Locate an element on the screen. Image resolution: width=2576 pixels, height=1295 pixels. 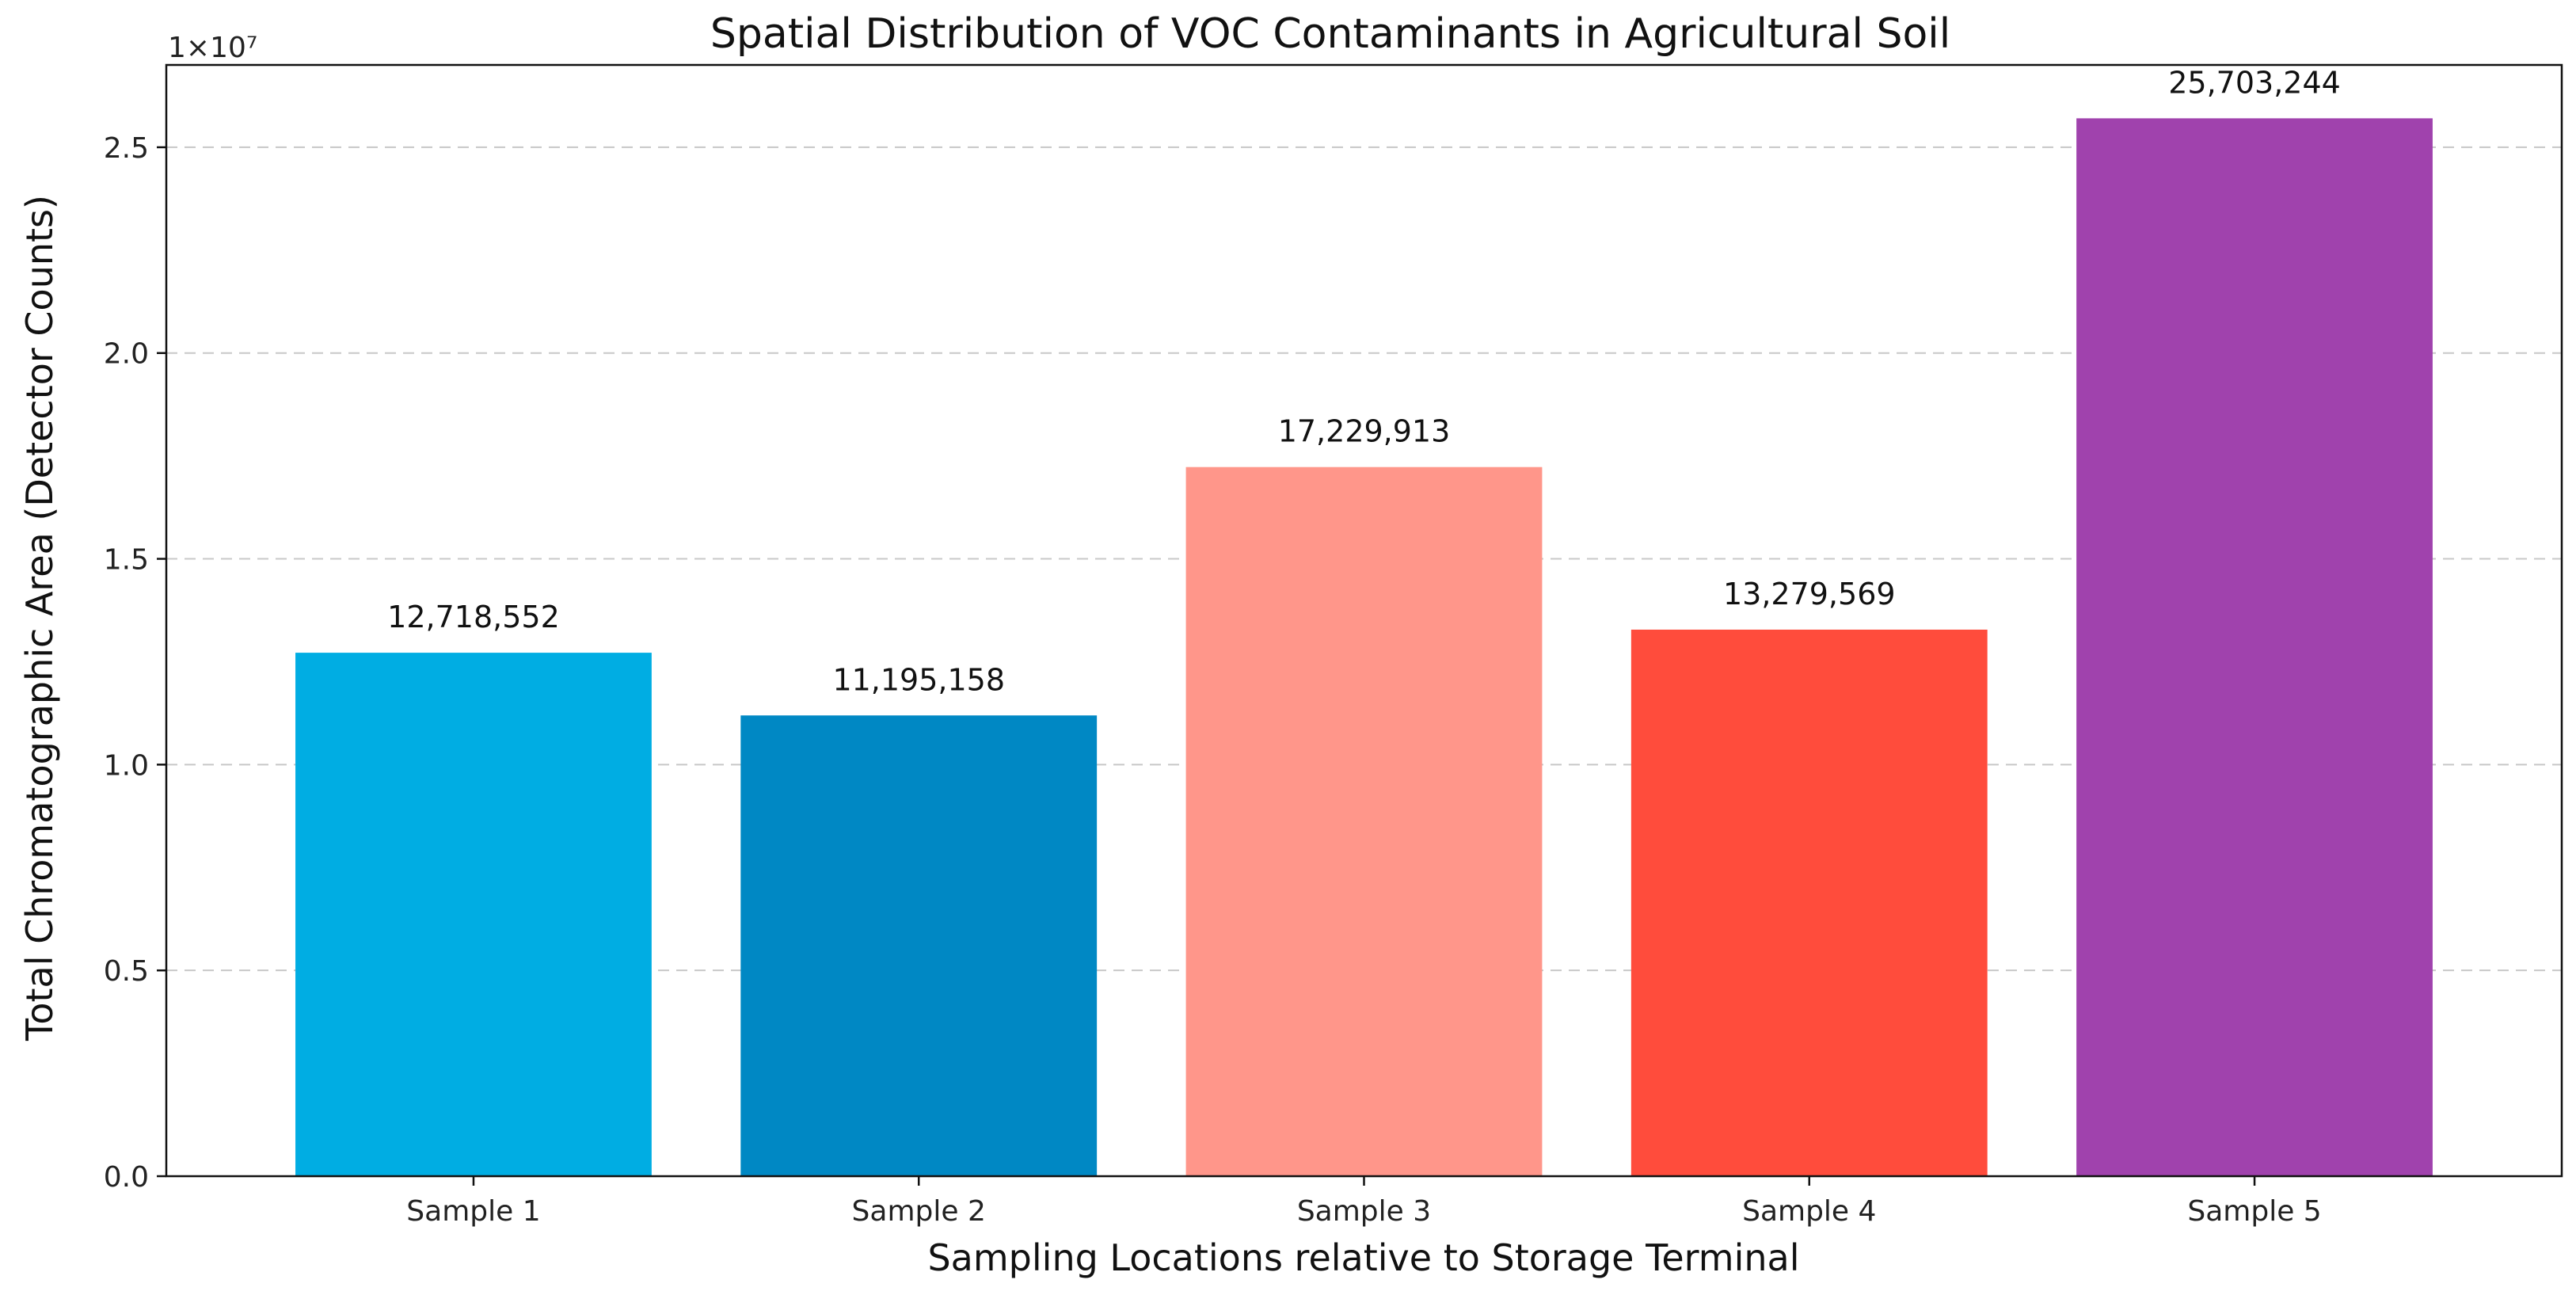
y-tick-label: 1.5 is located at coordinates (126, 560).